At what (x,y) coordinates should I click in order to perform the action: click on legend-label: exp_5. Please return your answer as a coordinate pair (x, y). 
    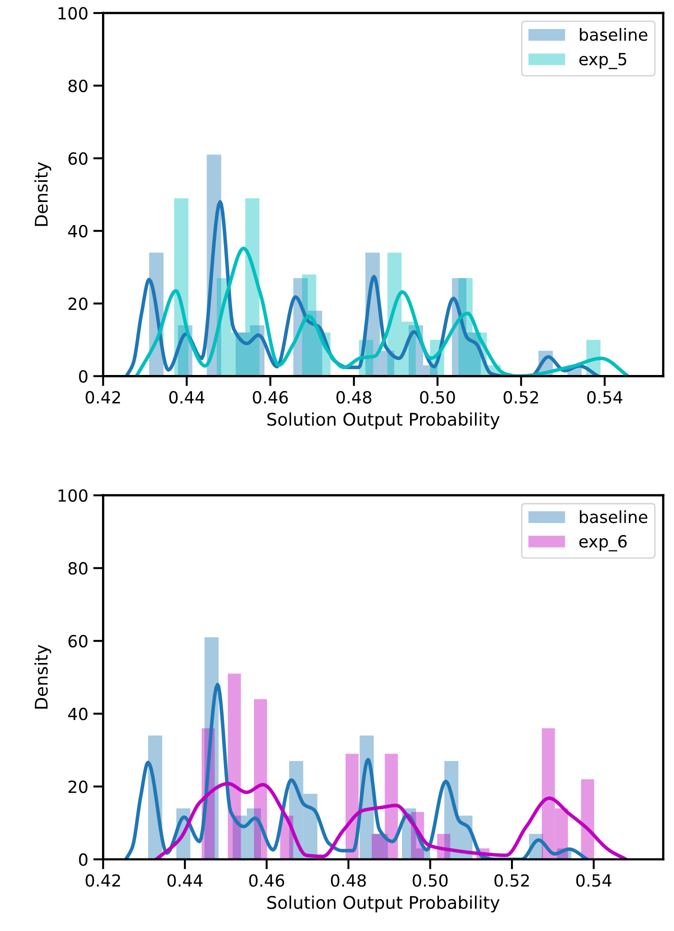
    Looking at the image, I should click on (602, 61).